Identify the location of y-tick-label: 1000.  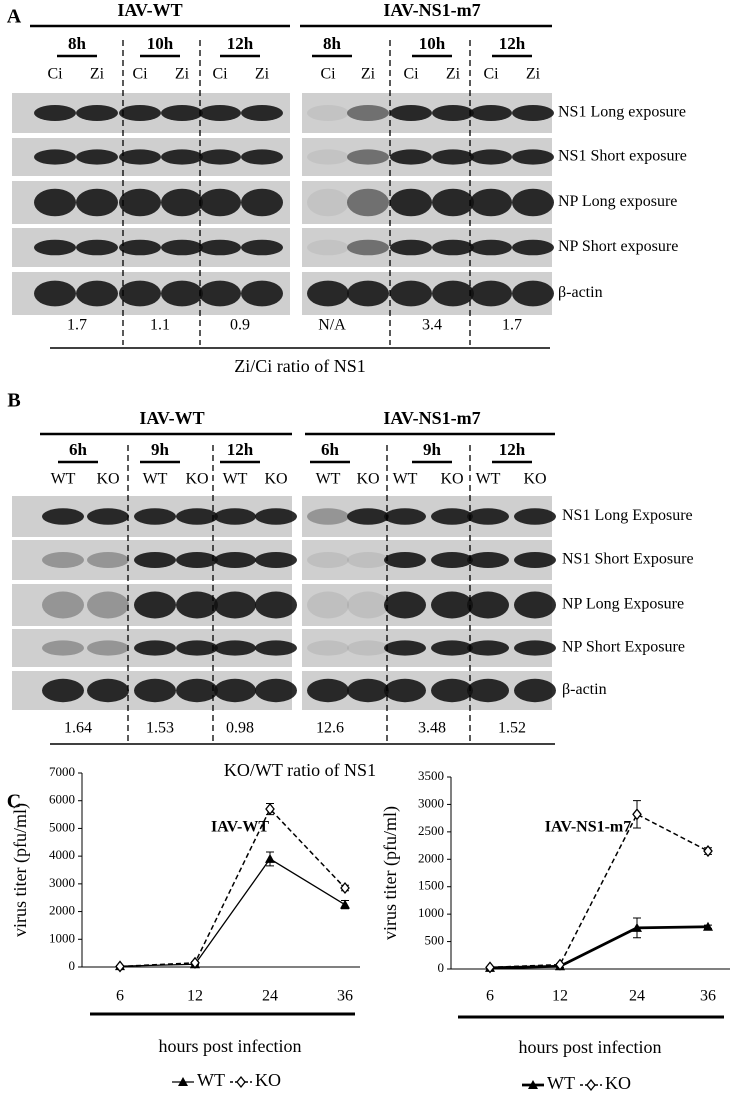
(62, 937).